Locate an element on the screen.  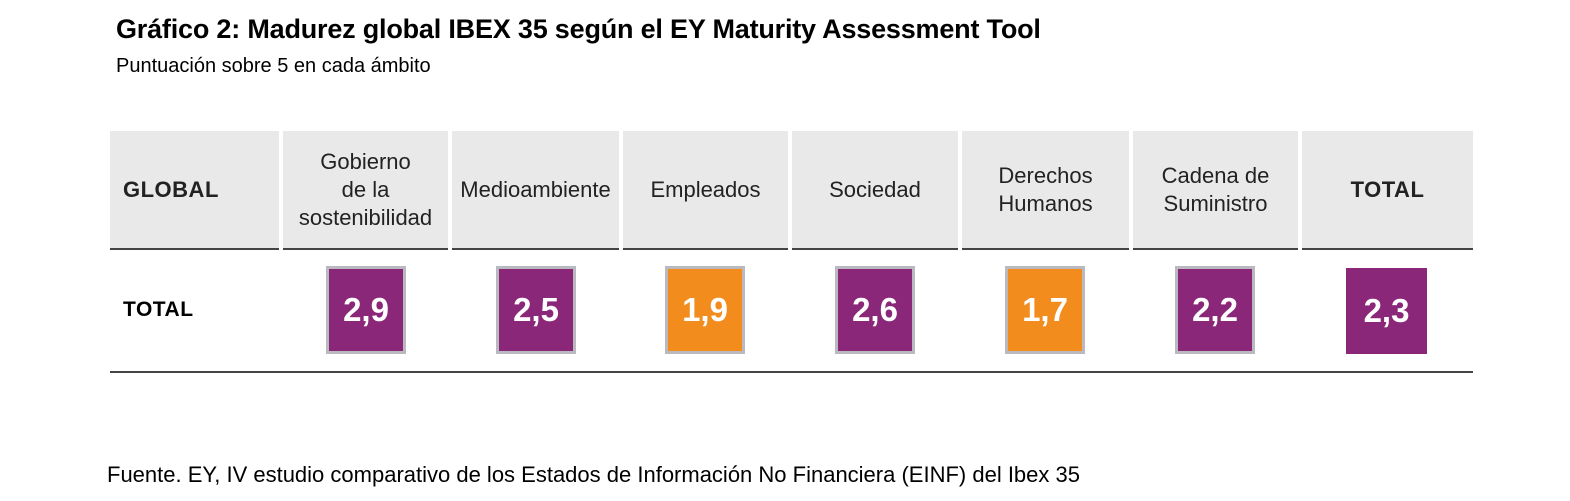
score-empleados: 1,9 is located at coordinates (705, 310).